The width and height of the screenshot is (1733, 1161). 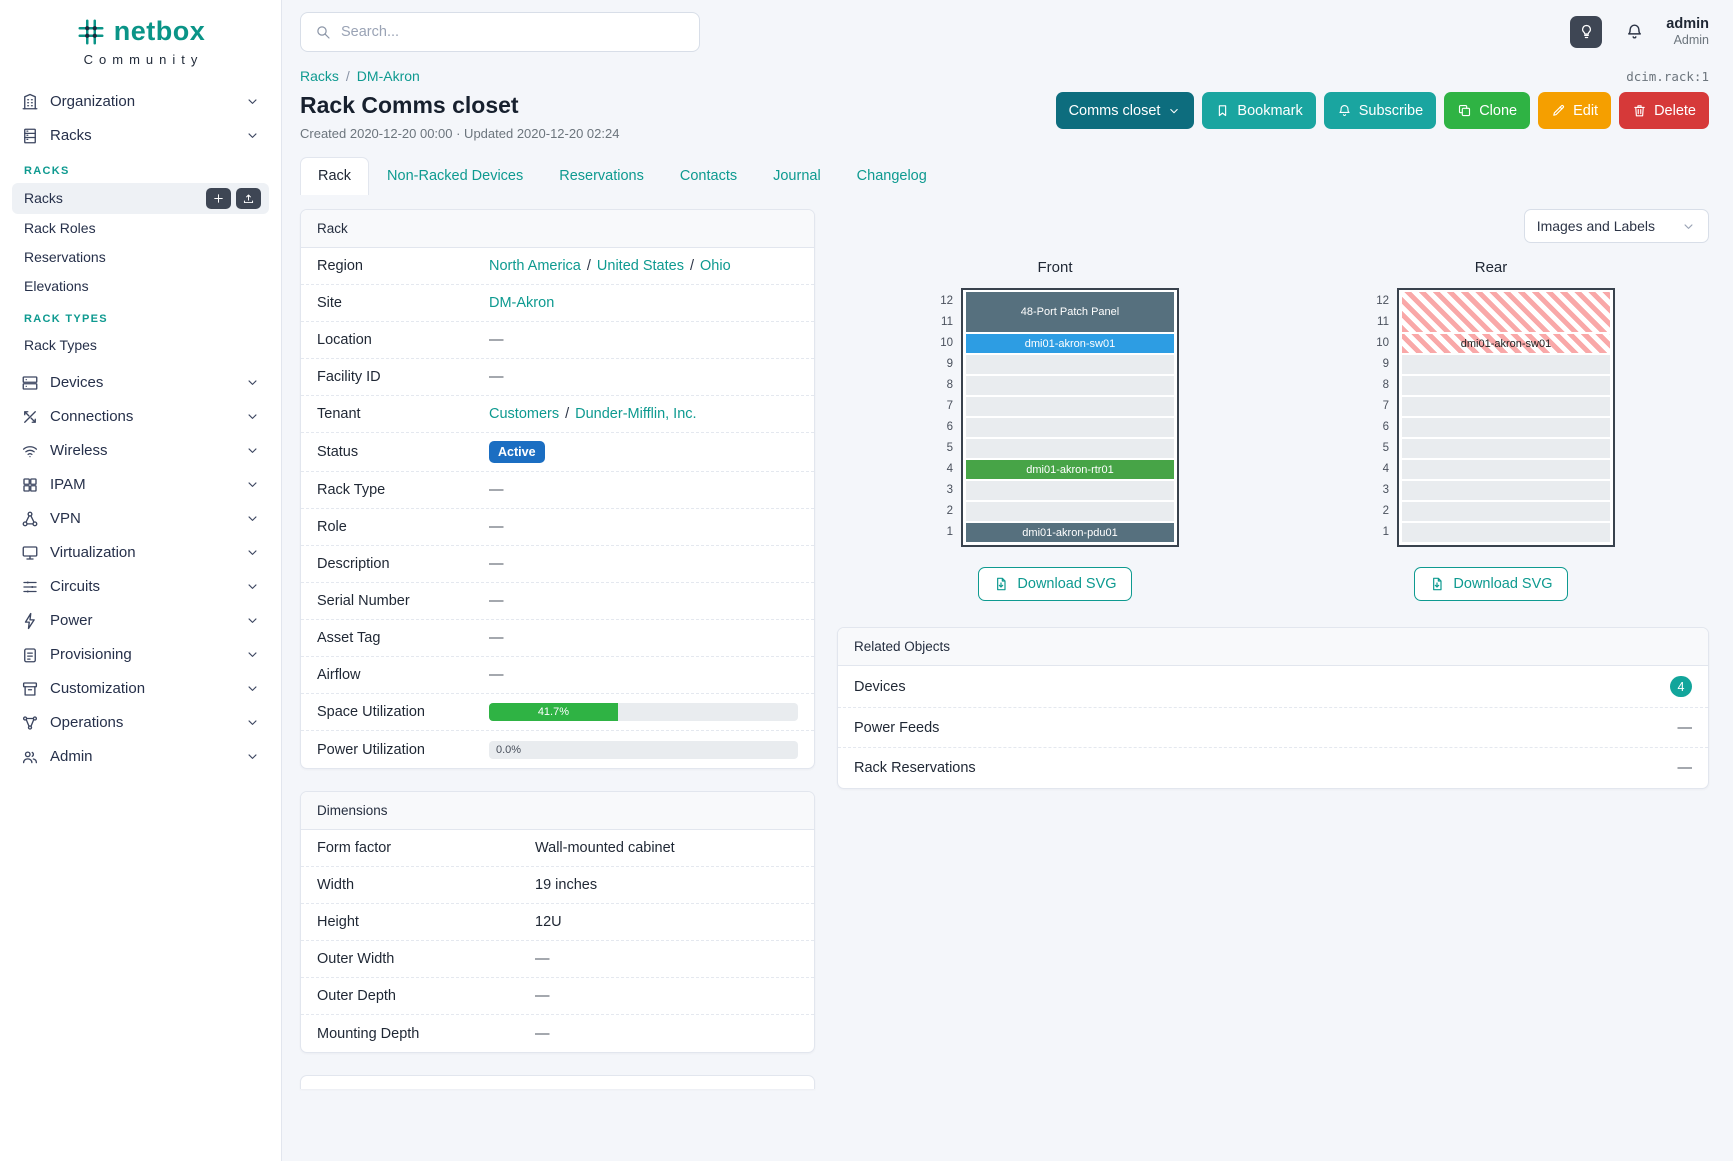 I want to click on sidebar-subitem-elevations: Elevations, so click(x=140, y=286).